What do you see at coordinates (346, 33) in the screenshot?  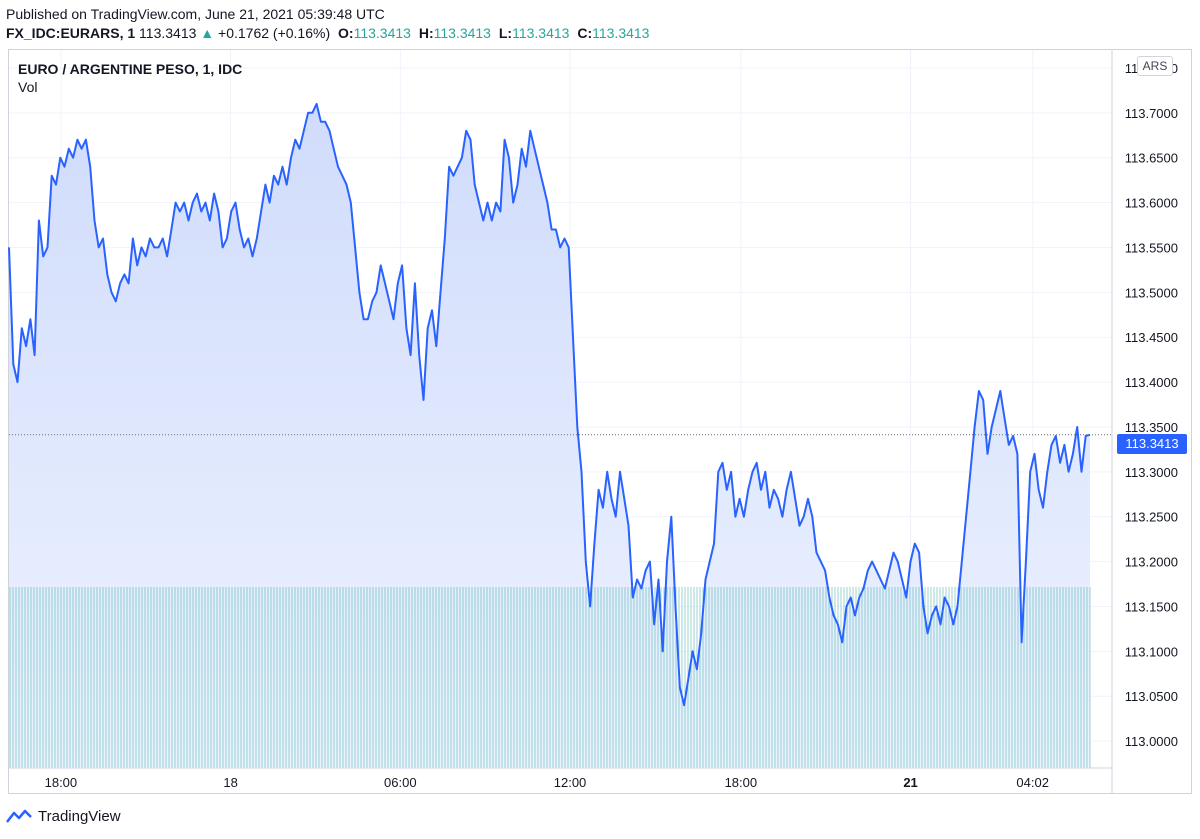 I see `open-label: O:` at bounding box center [346, 33].